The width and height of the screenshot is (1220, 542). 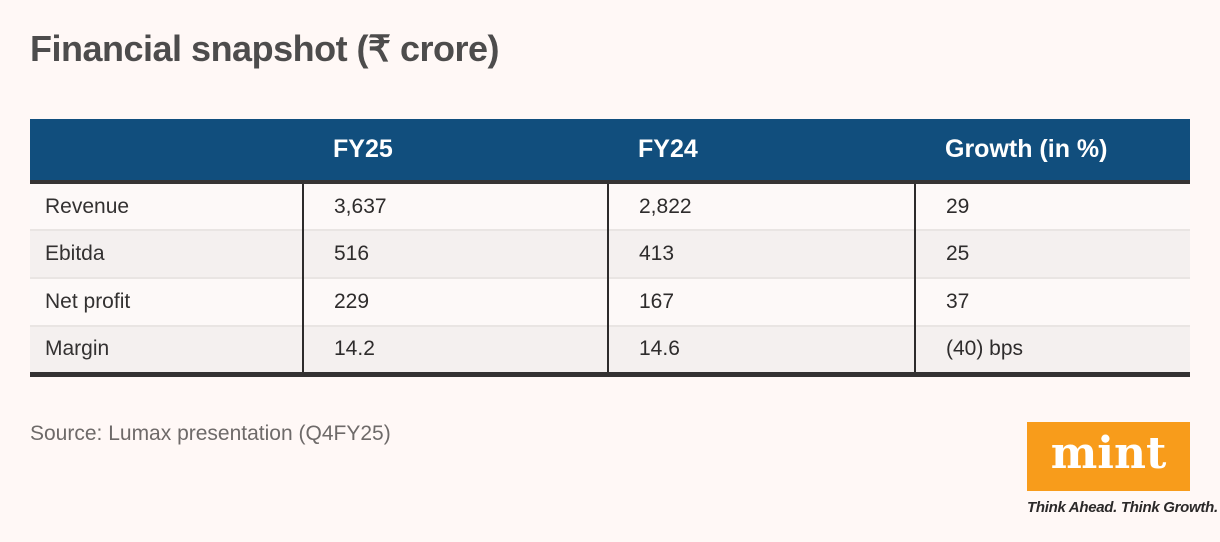 What do you see at coordinates (166, 151) in the screenshot?
I see `column-header-metric` at bounding box center [166, 151].